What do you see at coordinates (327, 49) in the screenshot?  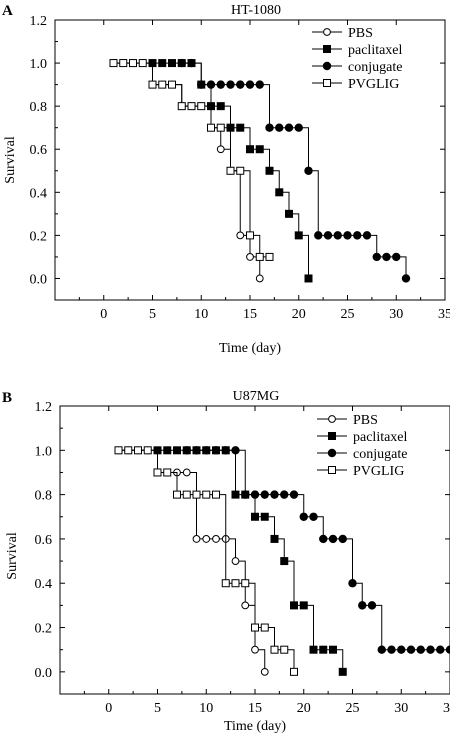 I see `legend-marker-paclitaxel` at bounding box center [327, 49].